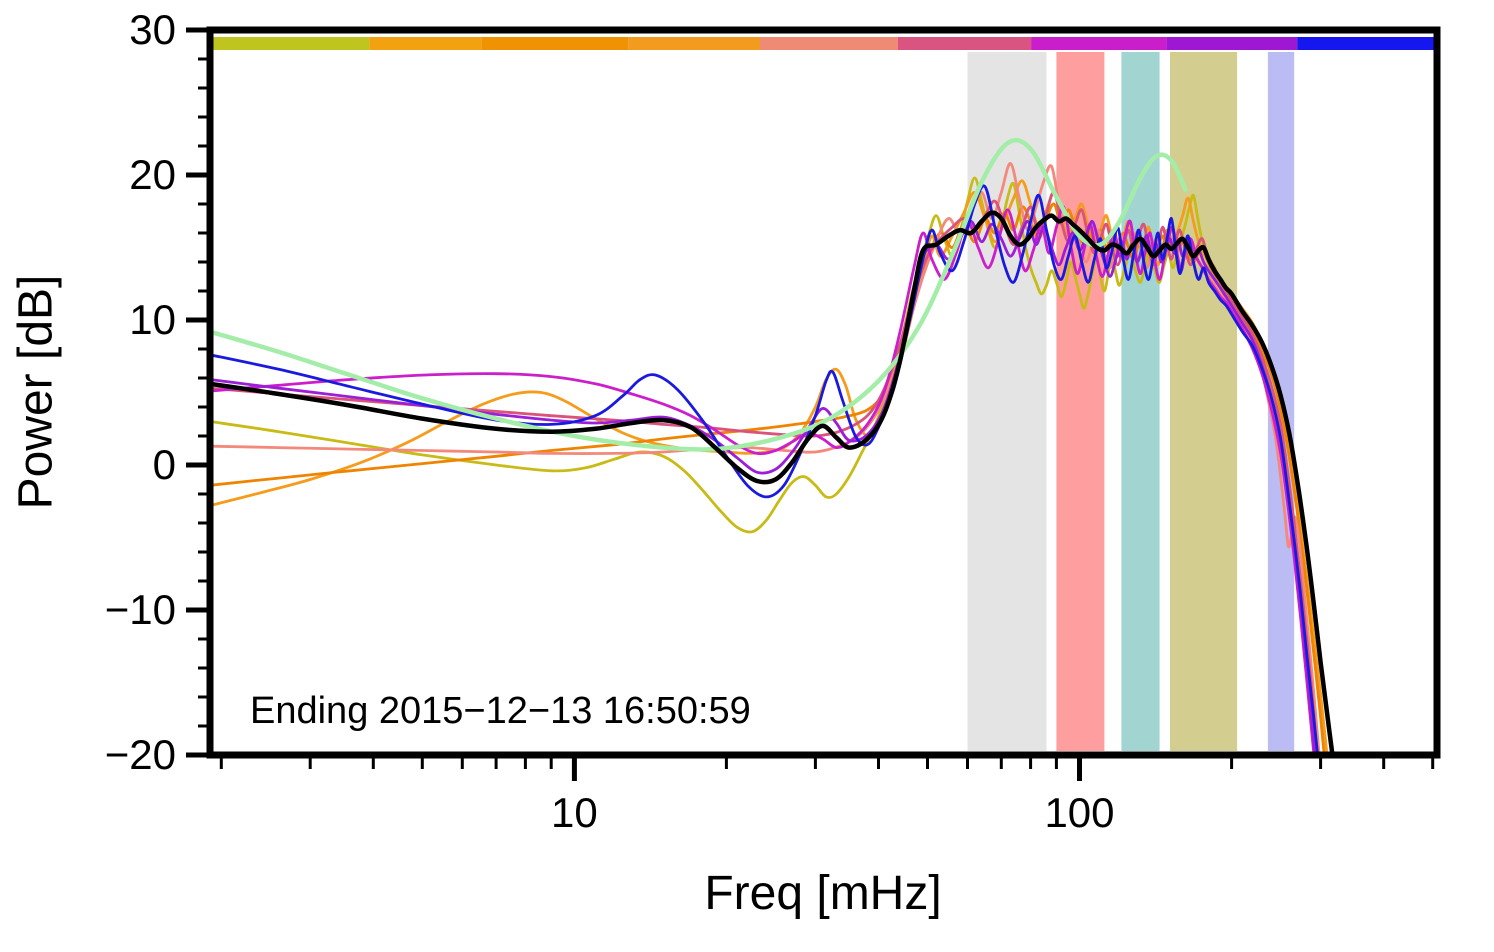 This screenshot has height=952, width=1494. Describe the element at coordinates (823, 893) in the screenshot. I see `x-axis-label: Freq [mHz]` at that location.